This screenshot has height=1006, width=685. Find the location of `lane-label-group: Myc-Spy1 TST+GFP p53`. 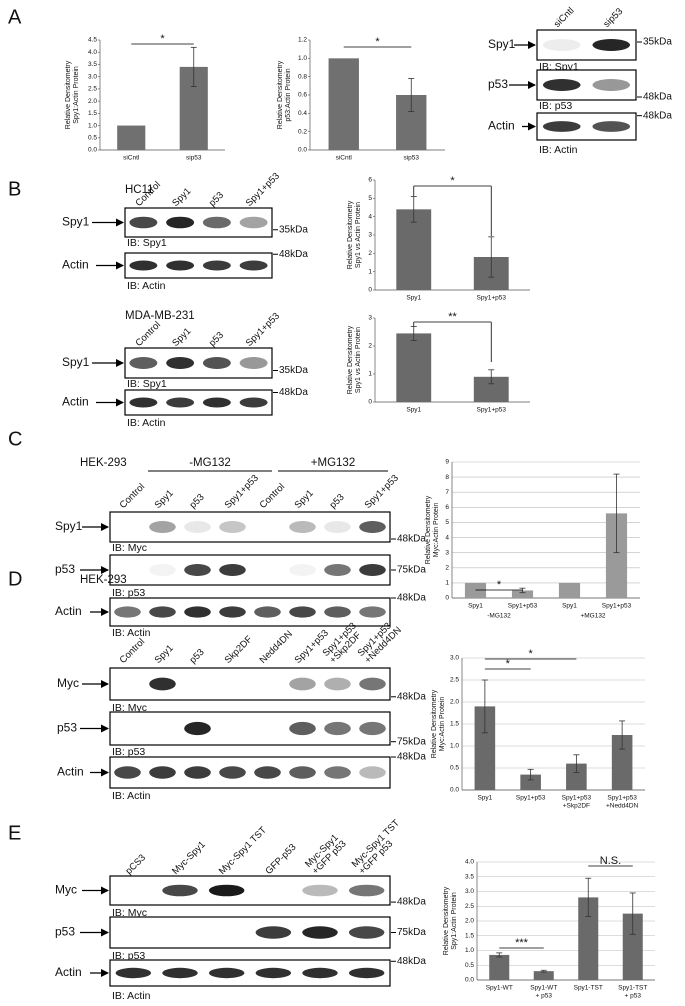

lane-label-group: Myc-Spy1 TST+GFP p53 is located at coordinates (376, 847).